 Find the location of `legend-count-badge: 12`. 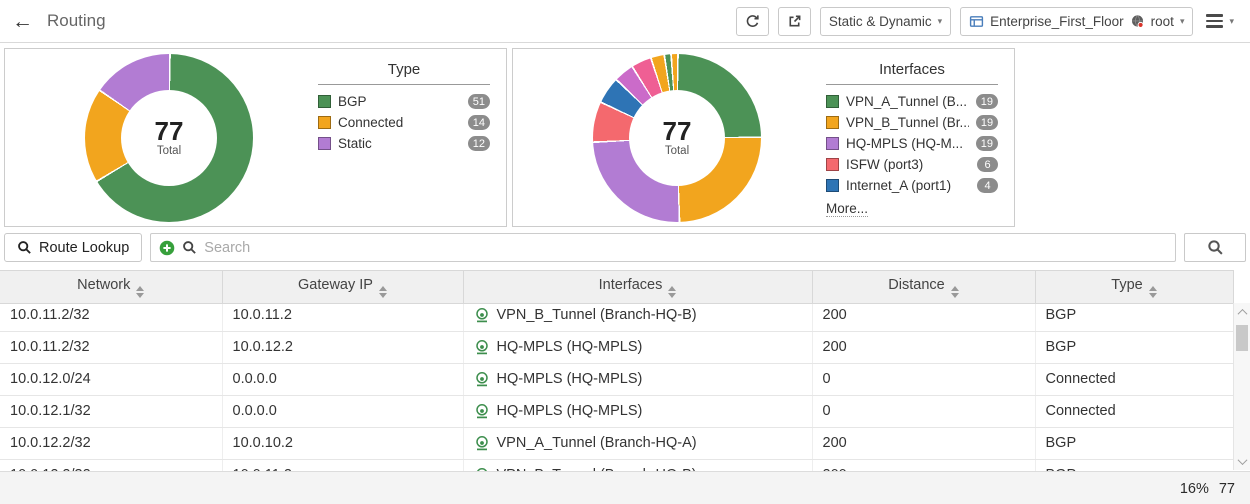

legend-count-badge: 12 is located at coordinates (478, 143).